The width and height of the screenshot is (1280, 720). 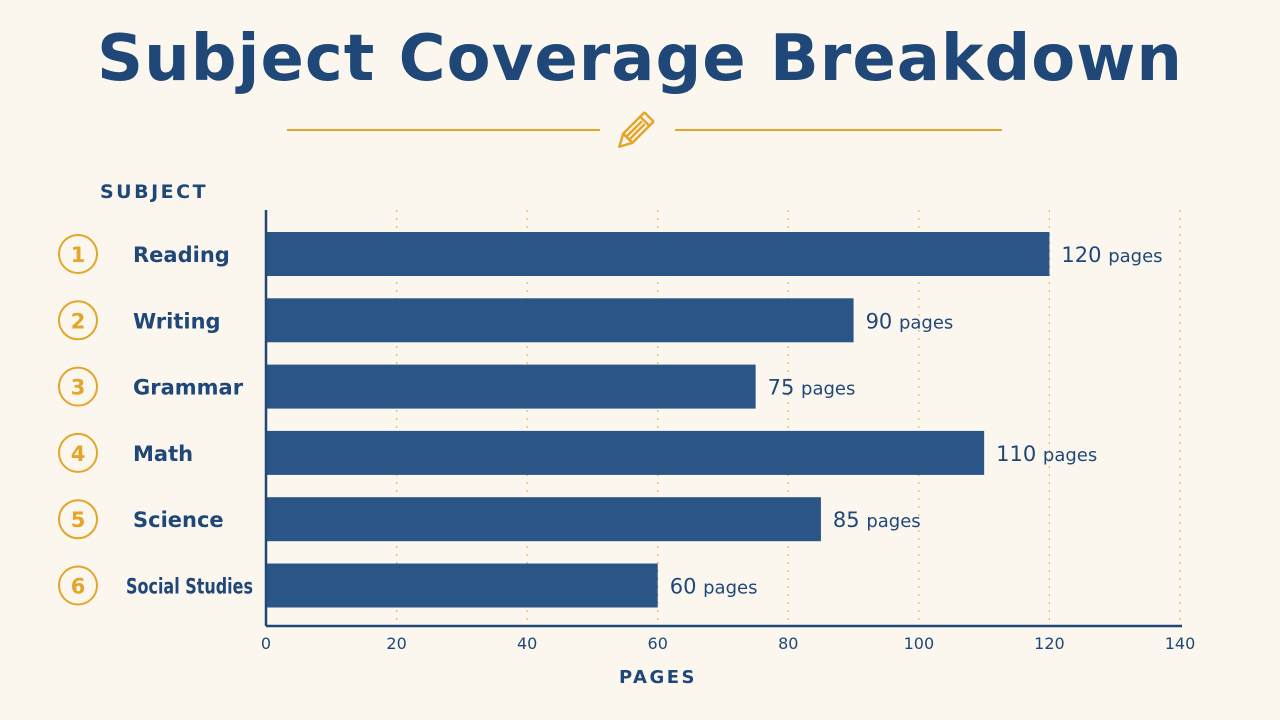 I want to click on category-label: Social Studies, so click(x=189, y=587).